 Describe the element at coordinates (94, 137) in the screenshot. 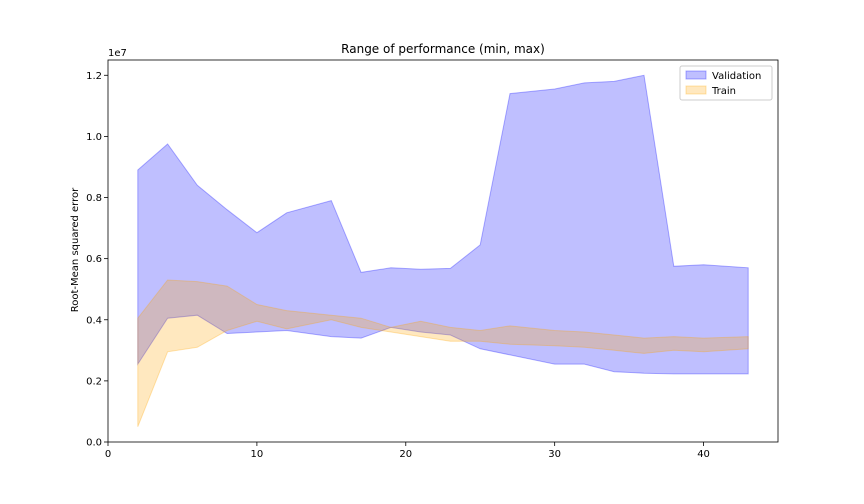

I see `y-tick-label: 1.0` at that location.